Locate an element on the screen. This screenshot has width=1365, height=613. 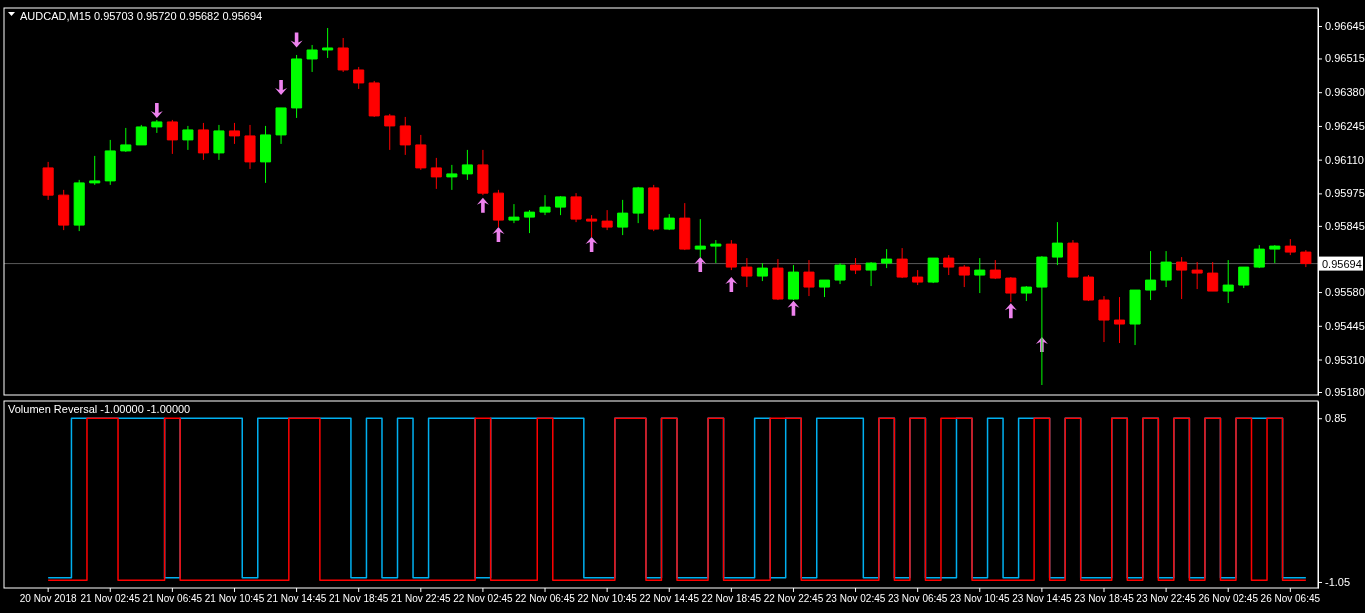
ref-line-label: 0.95694 is located at coordinates (1342, 263).